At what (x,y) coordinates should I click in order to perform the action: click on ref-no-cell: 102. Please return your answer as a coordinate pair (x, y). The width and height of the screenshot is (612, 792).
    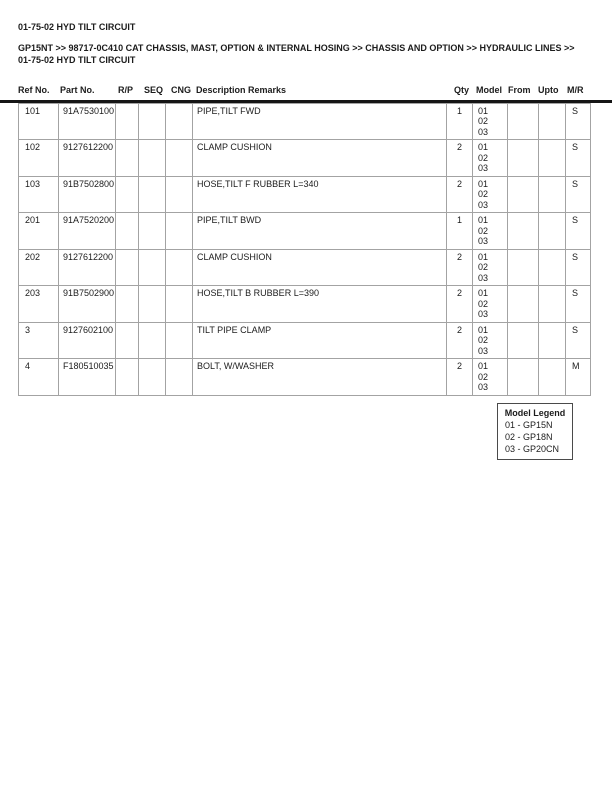
    Looking at the image, I should click on (38, 158).